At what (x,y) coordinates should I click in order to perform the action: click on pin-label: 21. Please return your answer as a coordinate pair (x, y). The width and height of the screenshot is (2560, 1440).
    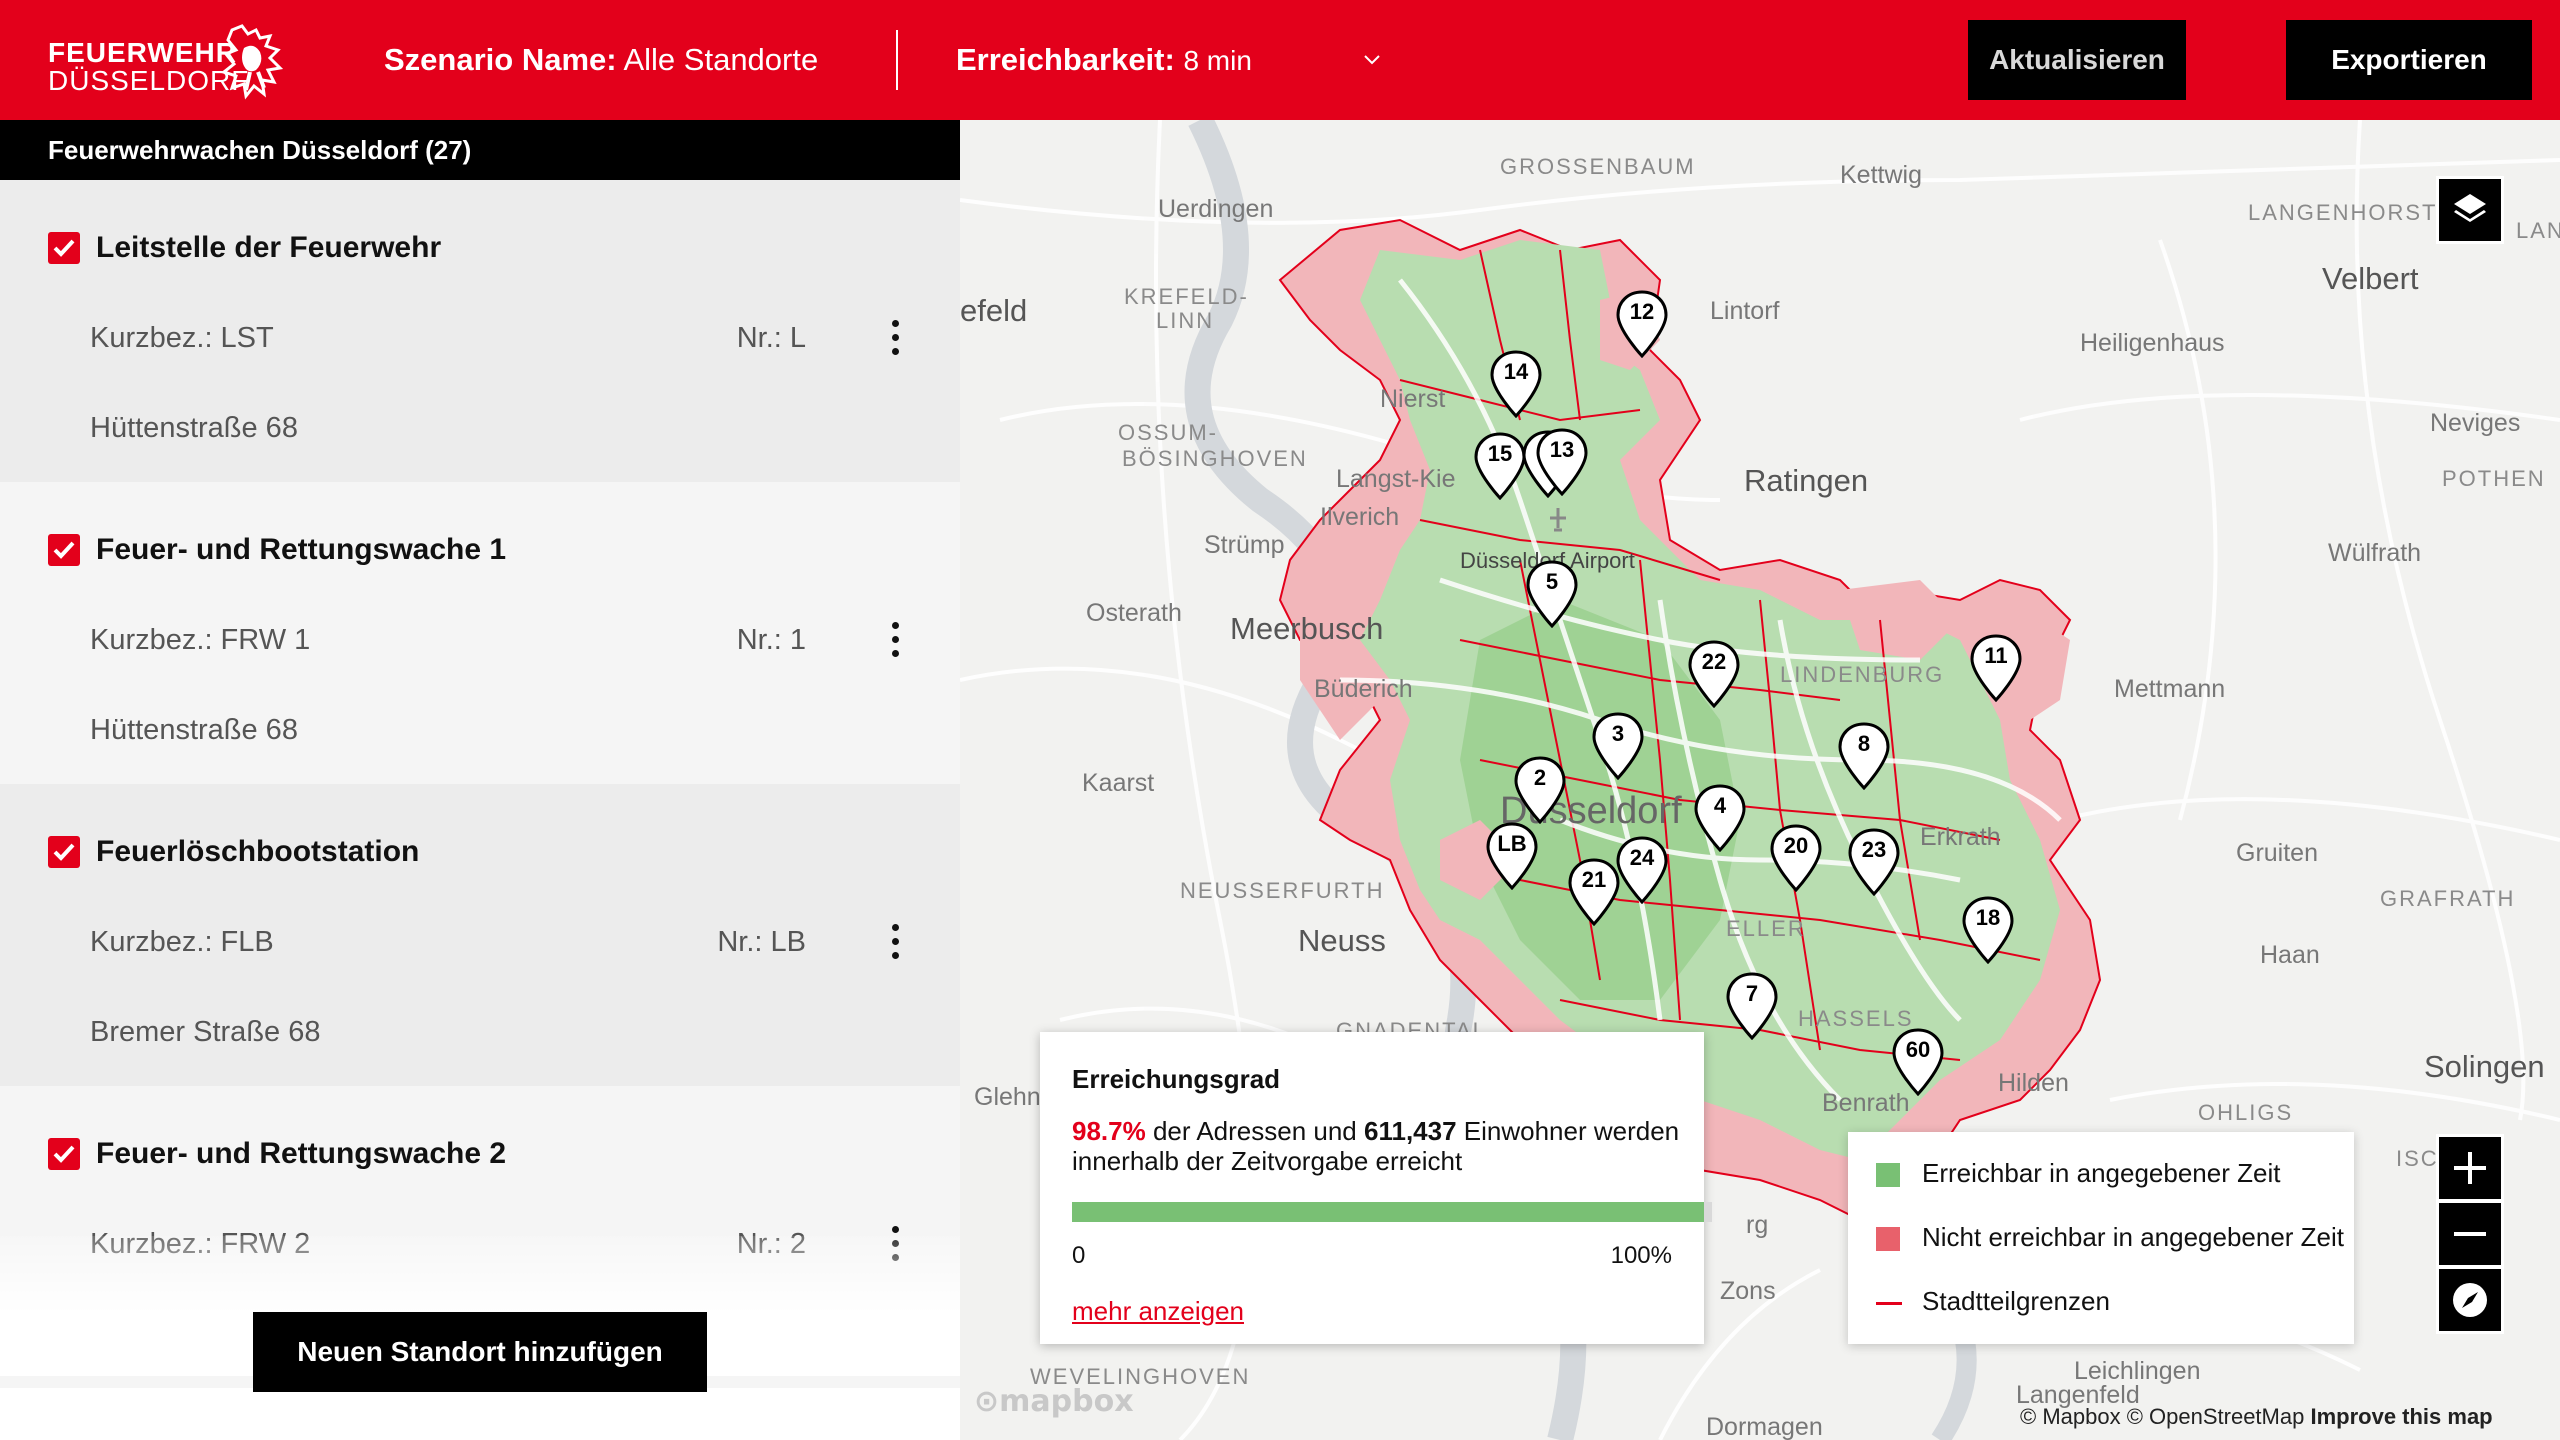
    Looking at the image, I should click on (1594, 879).